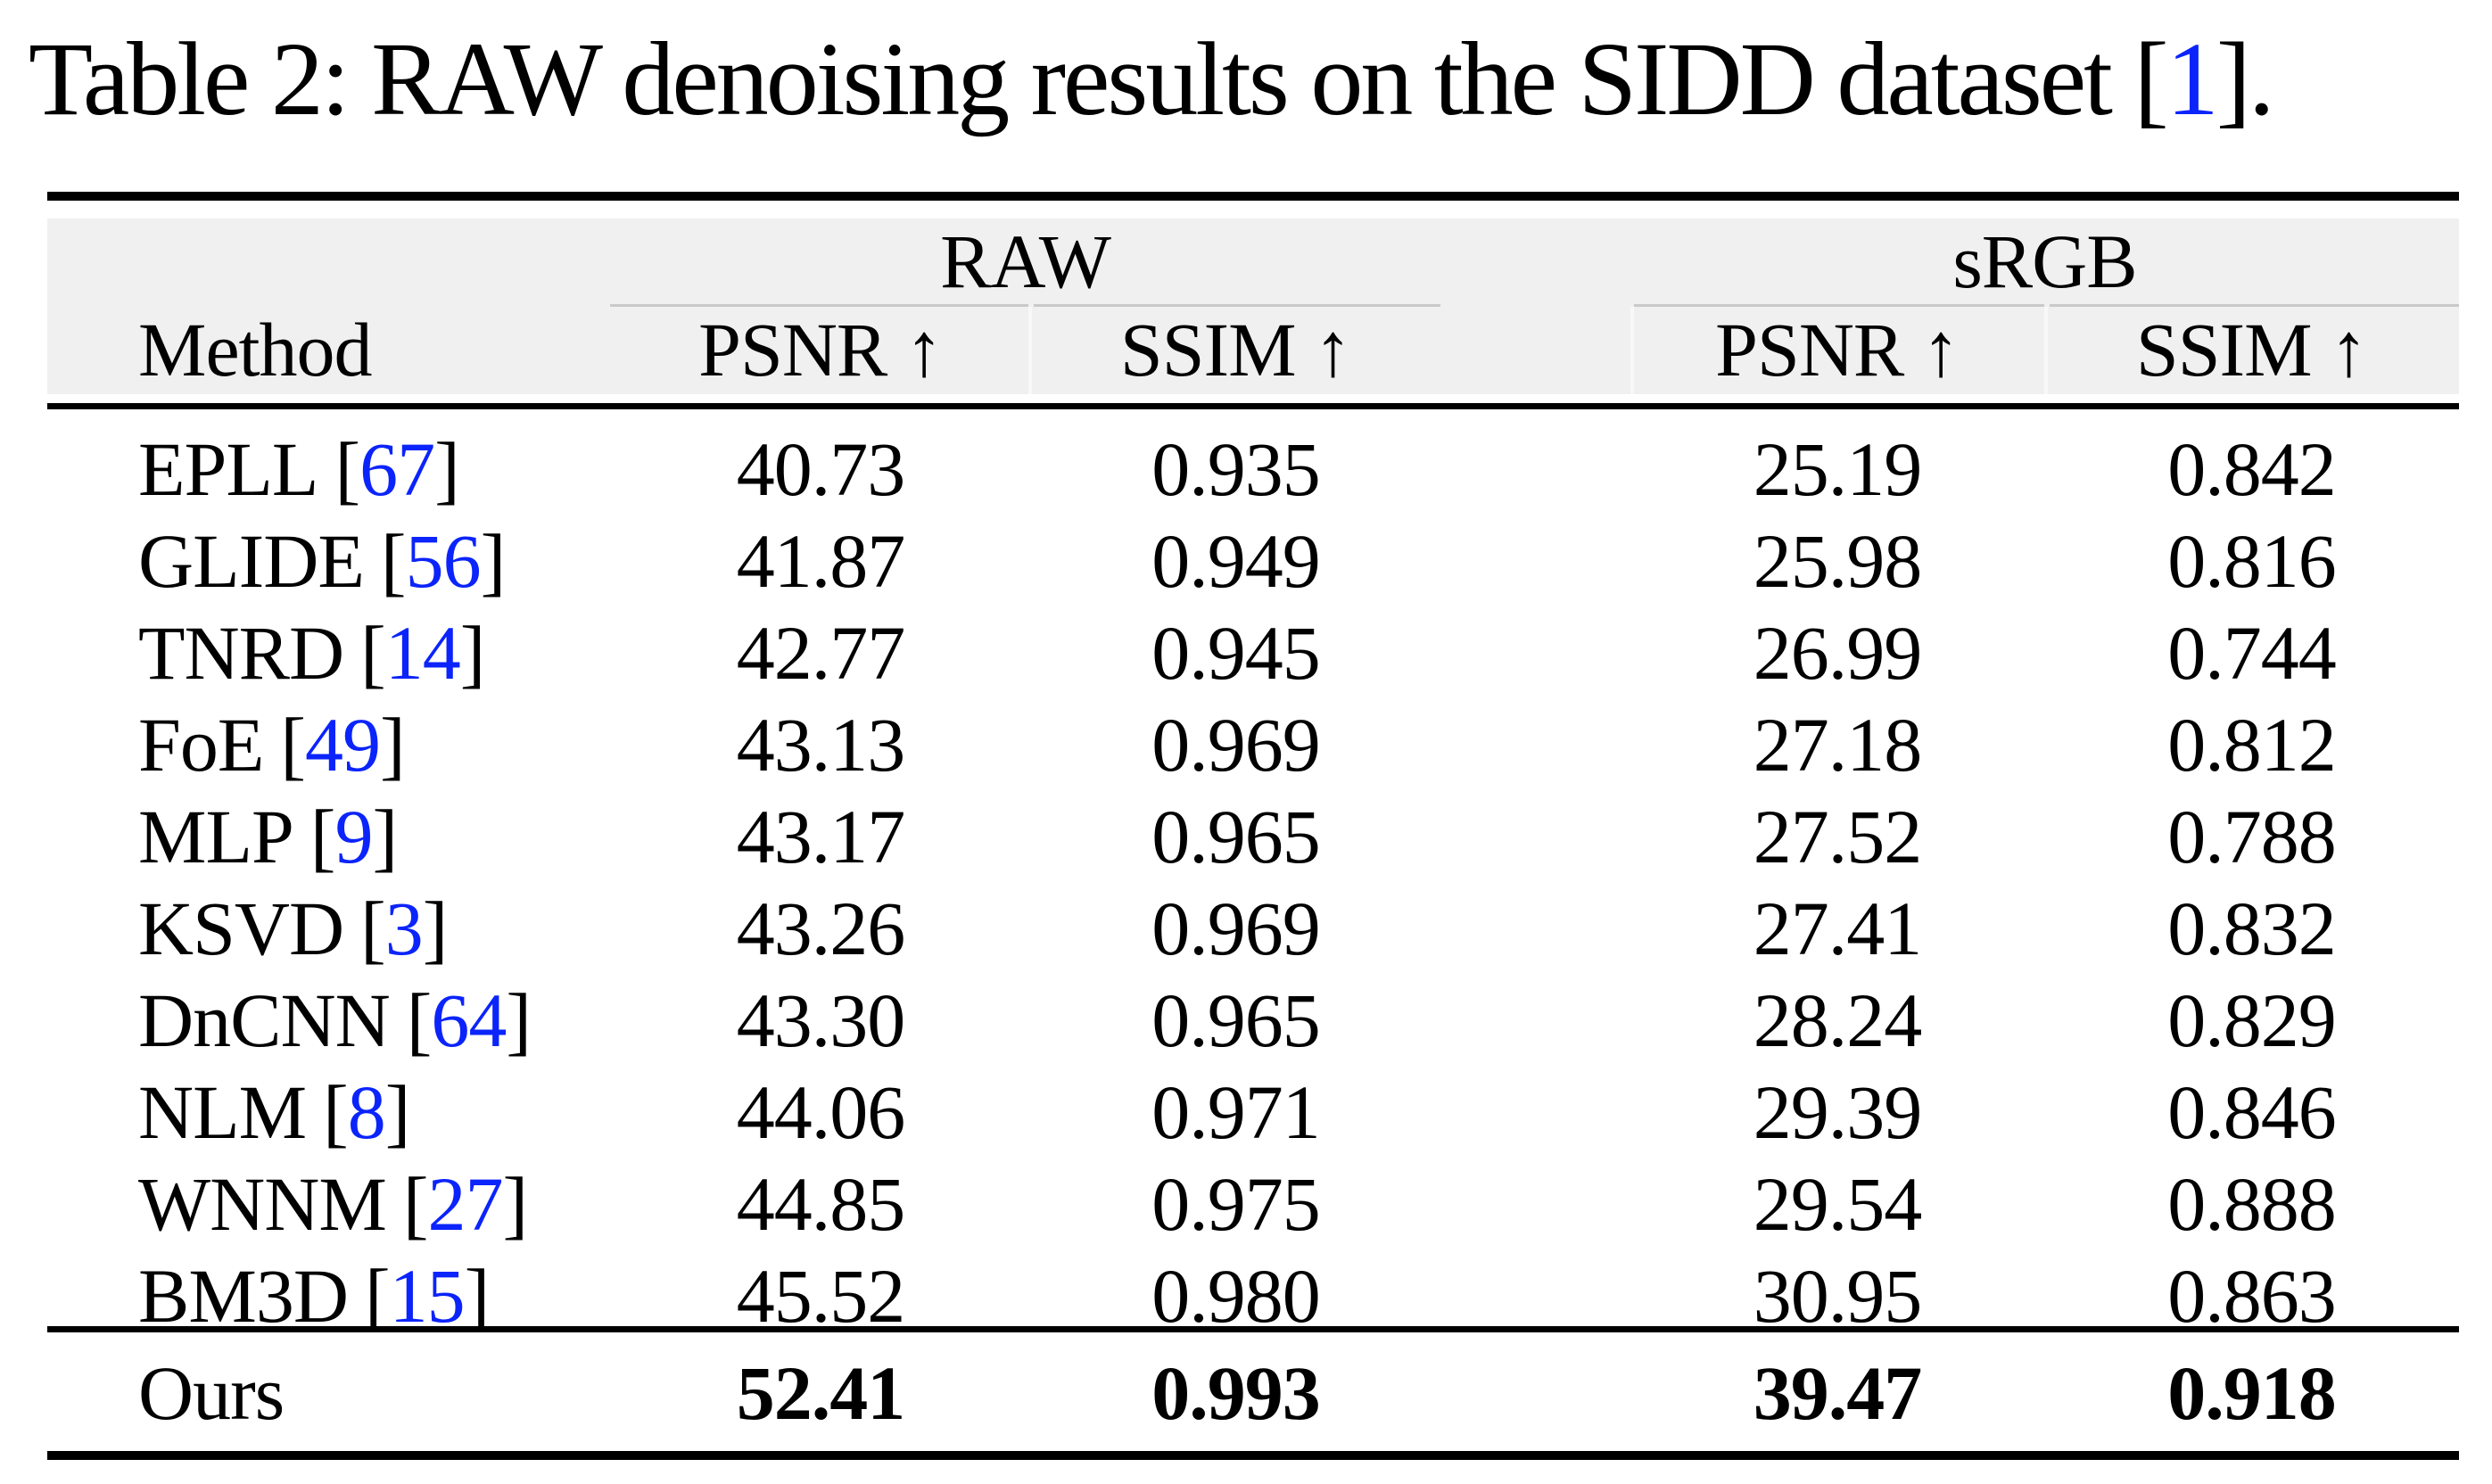 The image size is (2492, 1484). I want to click on citation-link: 3, so click(404, 928).